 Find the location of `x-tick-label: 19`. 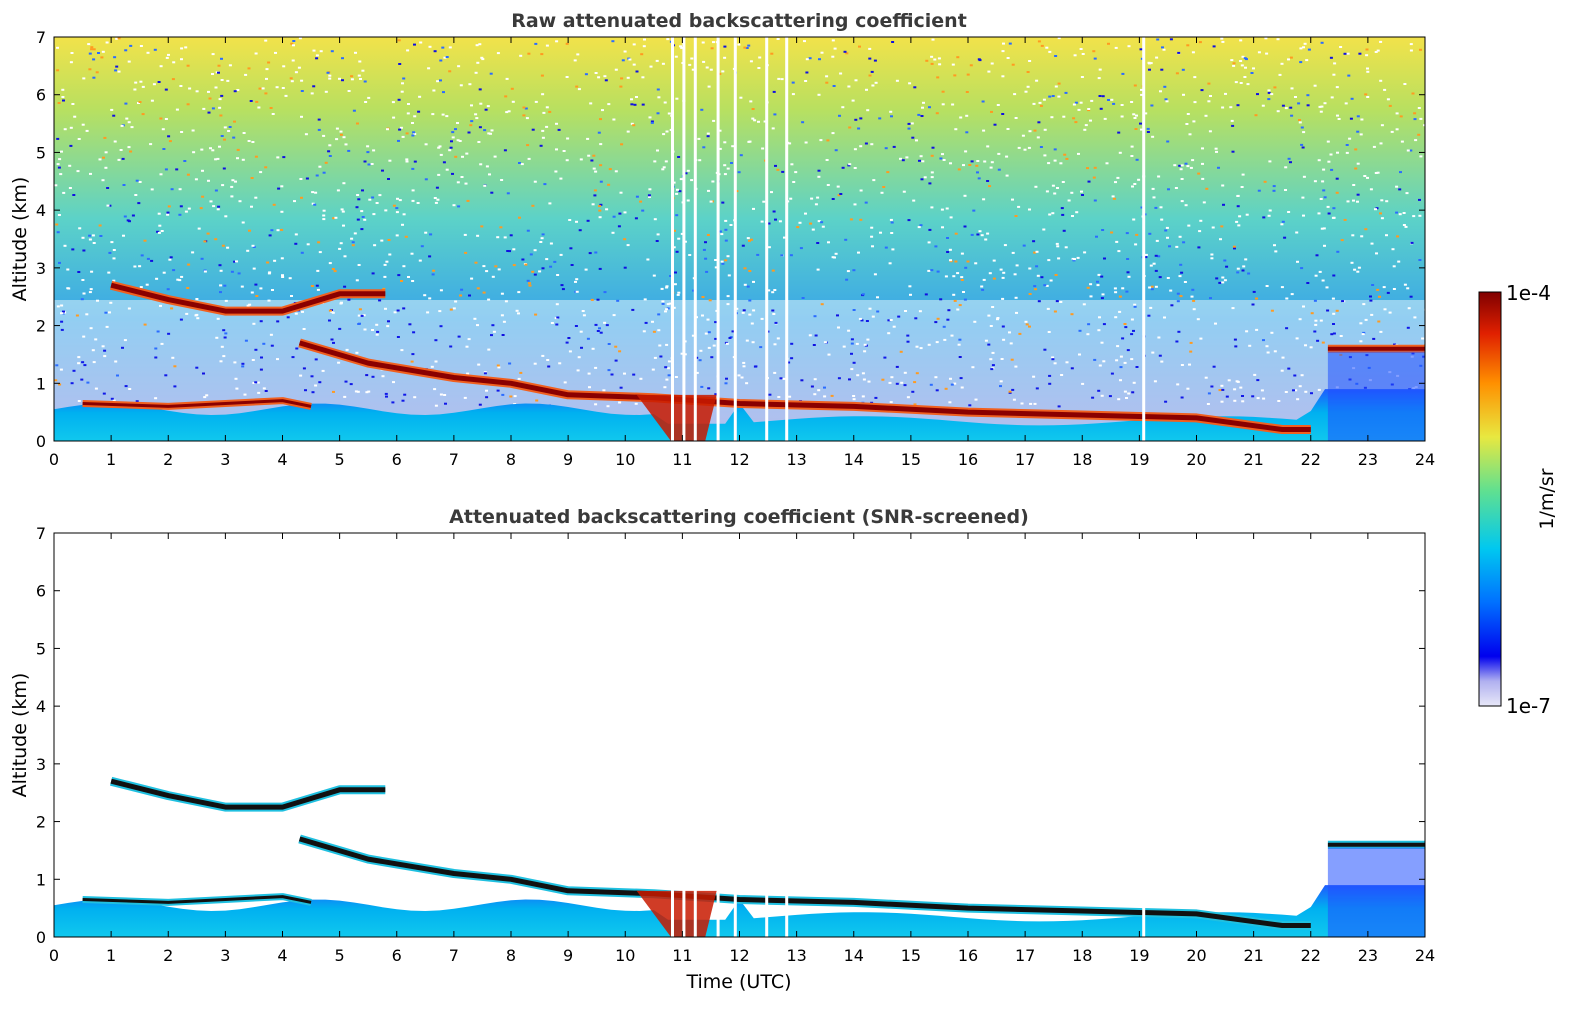

x-tick-label: 19 is located at coordinates (1139, 459).